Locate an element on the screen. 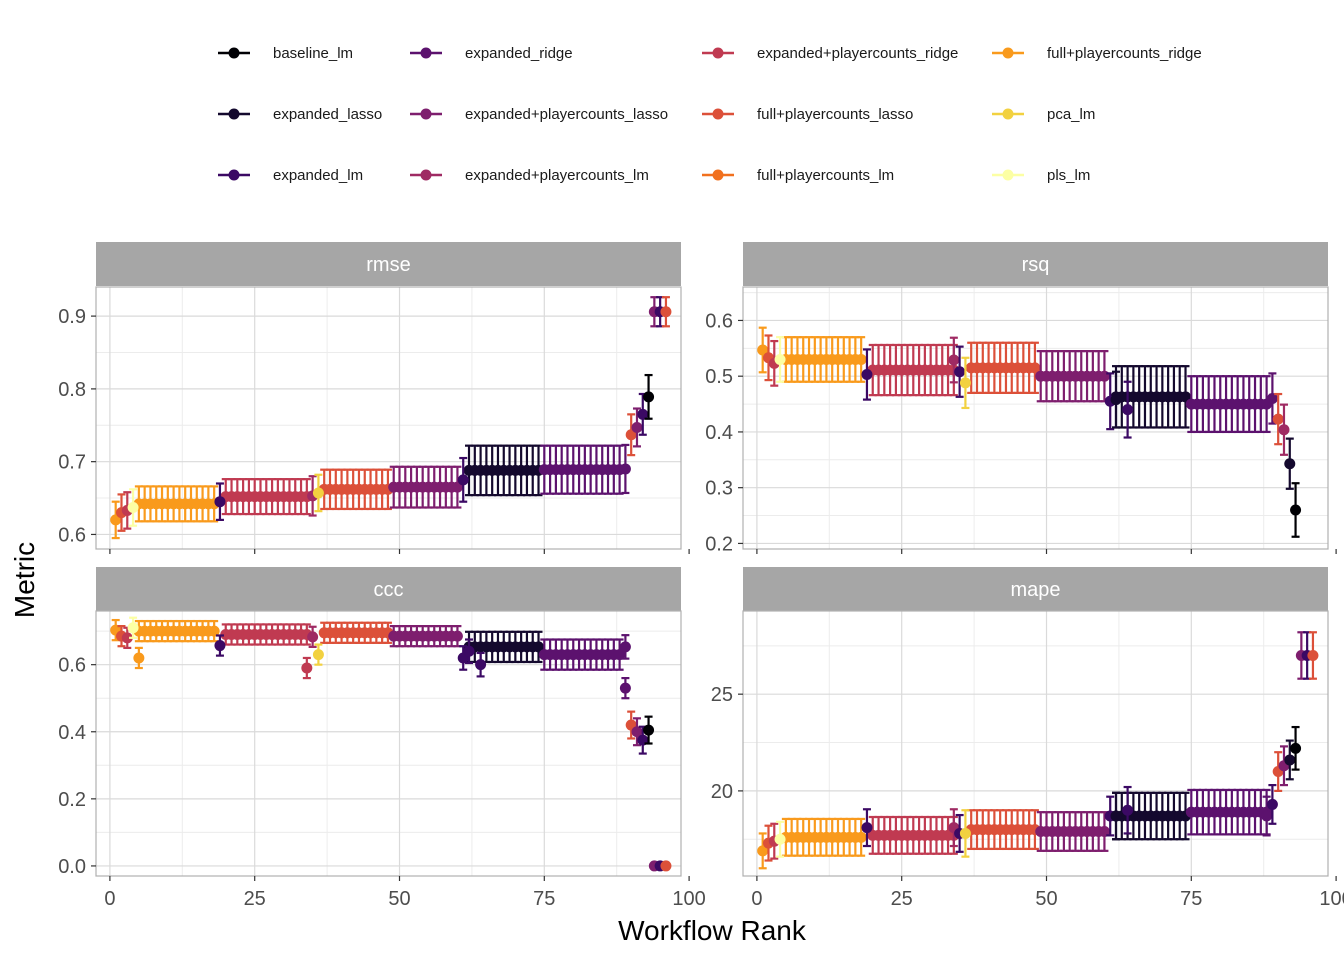  legend-item-expanded-playercounts-ridge: expanded+playercounts_ridge is located at coordinates (830, 53).